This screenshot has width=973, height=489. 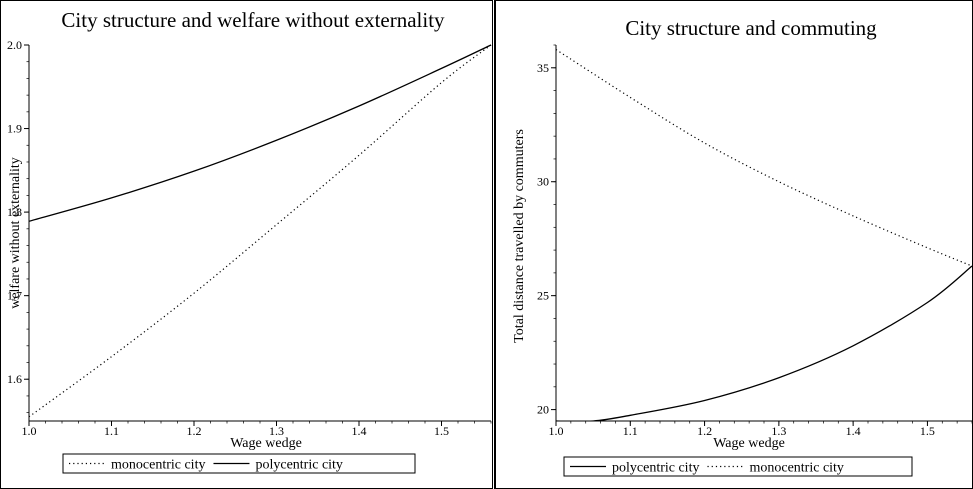 I want to click on y-tick-label: 20, so click(x=543, y=410).